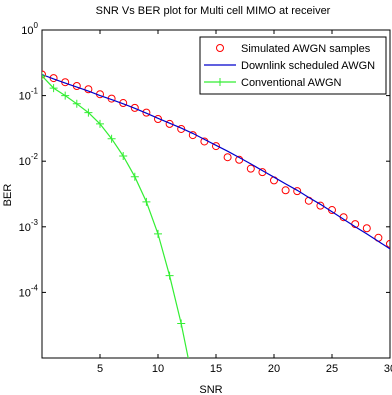 Image resolution: width=392 pixels, height=395 pixels. What do you see at coordinates (308, 66) in the screenshot?
I see `legend-label-downlink: Downlink scheduled AWGN` at bounding box center [308, 66].